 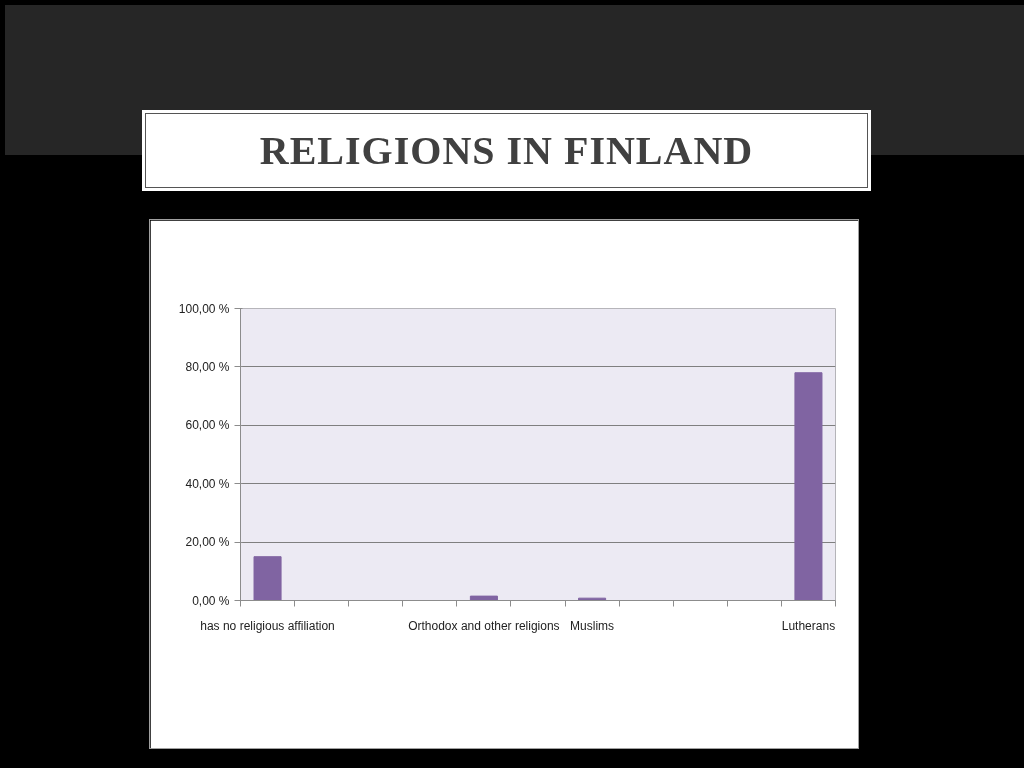 I want to click on y-tick-label: 80,00 %, so click(x=207, y=366).